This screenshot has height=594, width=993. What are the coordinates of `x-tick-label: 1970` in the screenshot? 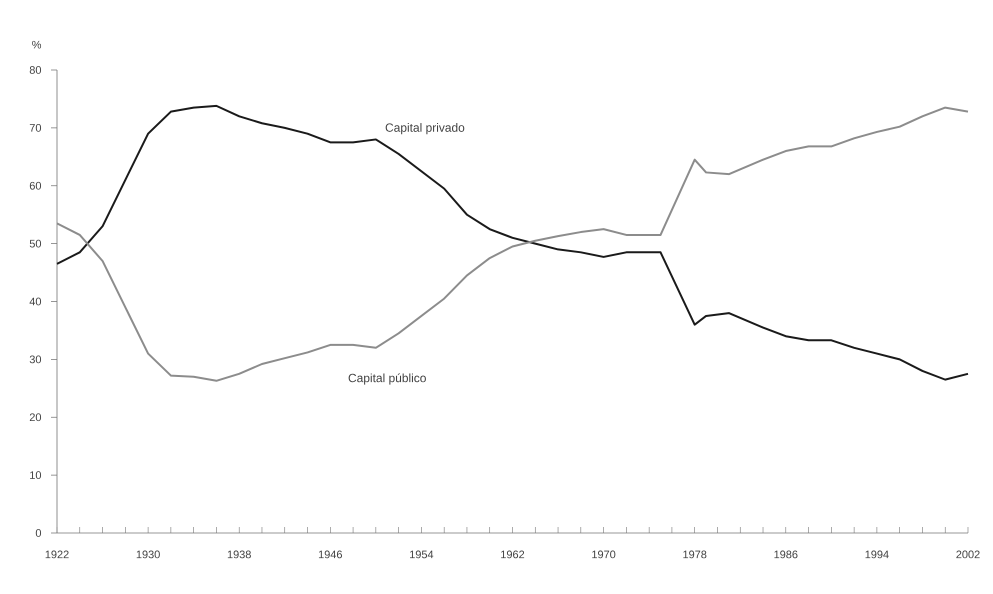 It's located at (604, 554).